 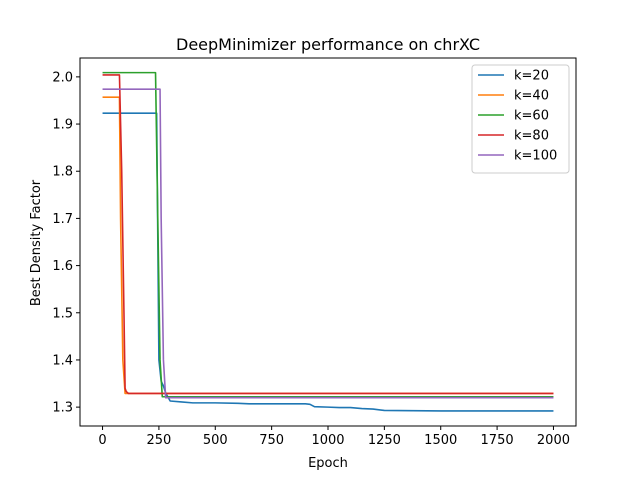 I want to click on legend-label: k=100, so click(x=535, y=156).